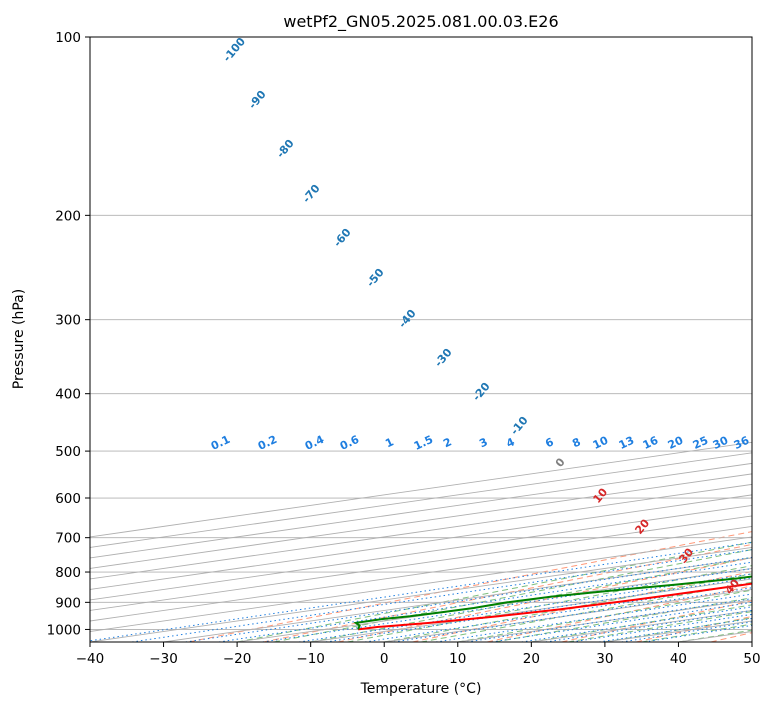 This screenshot has width=775, height=708. I want to click on mixing-ratio-label: 13, so click(626, 443).